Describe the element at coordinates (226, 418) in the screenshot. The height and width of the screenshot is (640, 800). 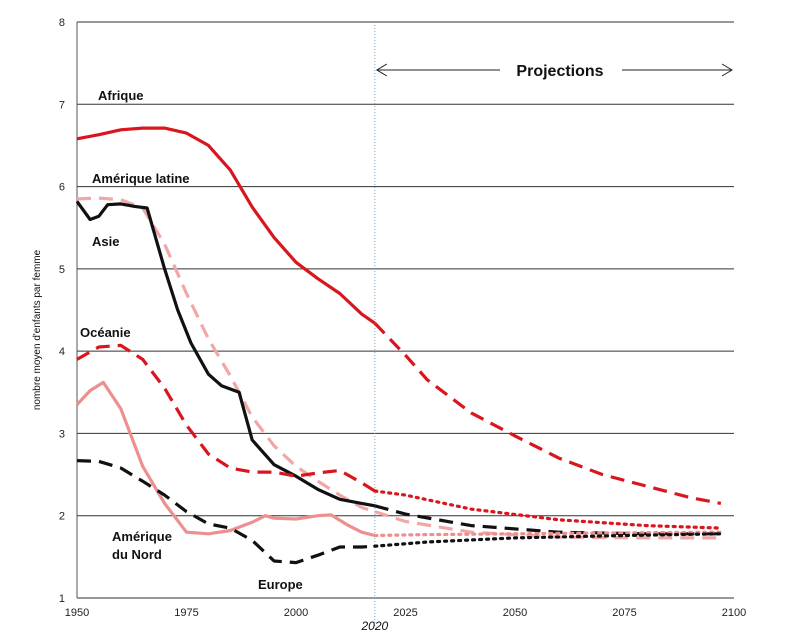
I see `series-line-oceanie` at that location.